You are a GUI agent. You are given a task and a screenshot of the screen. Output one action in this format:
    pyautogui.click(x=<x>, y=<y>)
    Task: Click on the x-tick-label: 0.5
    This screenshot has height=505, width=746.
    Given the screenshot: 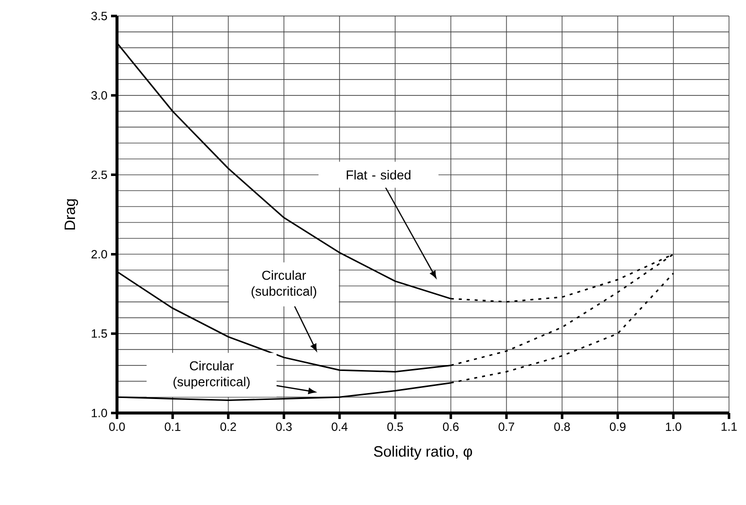 What is the action you would take?
    pyautogui.click(x=395, y=426)
    